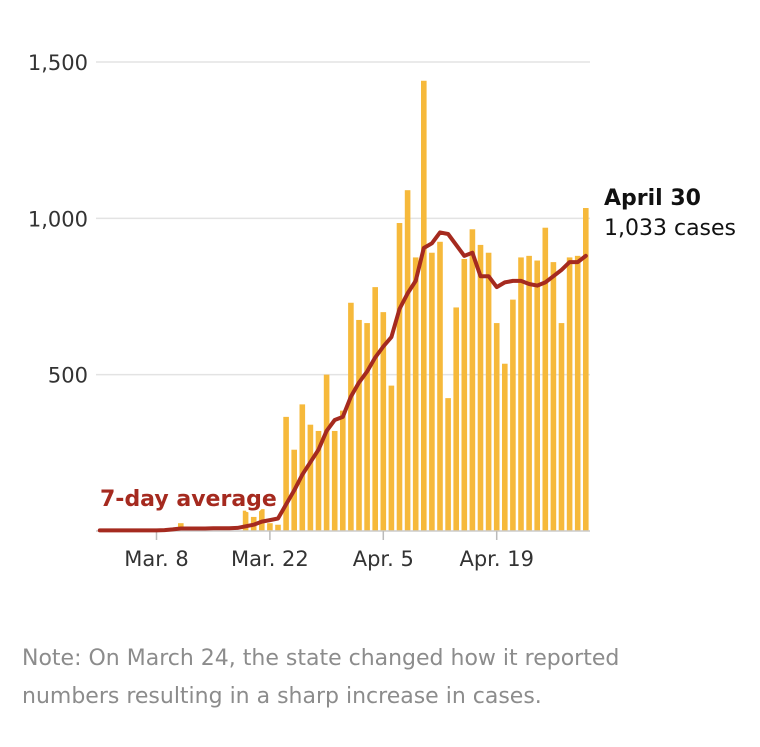 This screenshot has width=760, height=747. What do you see at coordinates (188, 499) in the screenshot?
I see `average-label: 7-day average` at bounding box center [188, 499].